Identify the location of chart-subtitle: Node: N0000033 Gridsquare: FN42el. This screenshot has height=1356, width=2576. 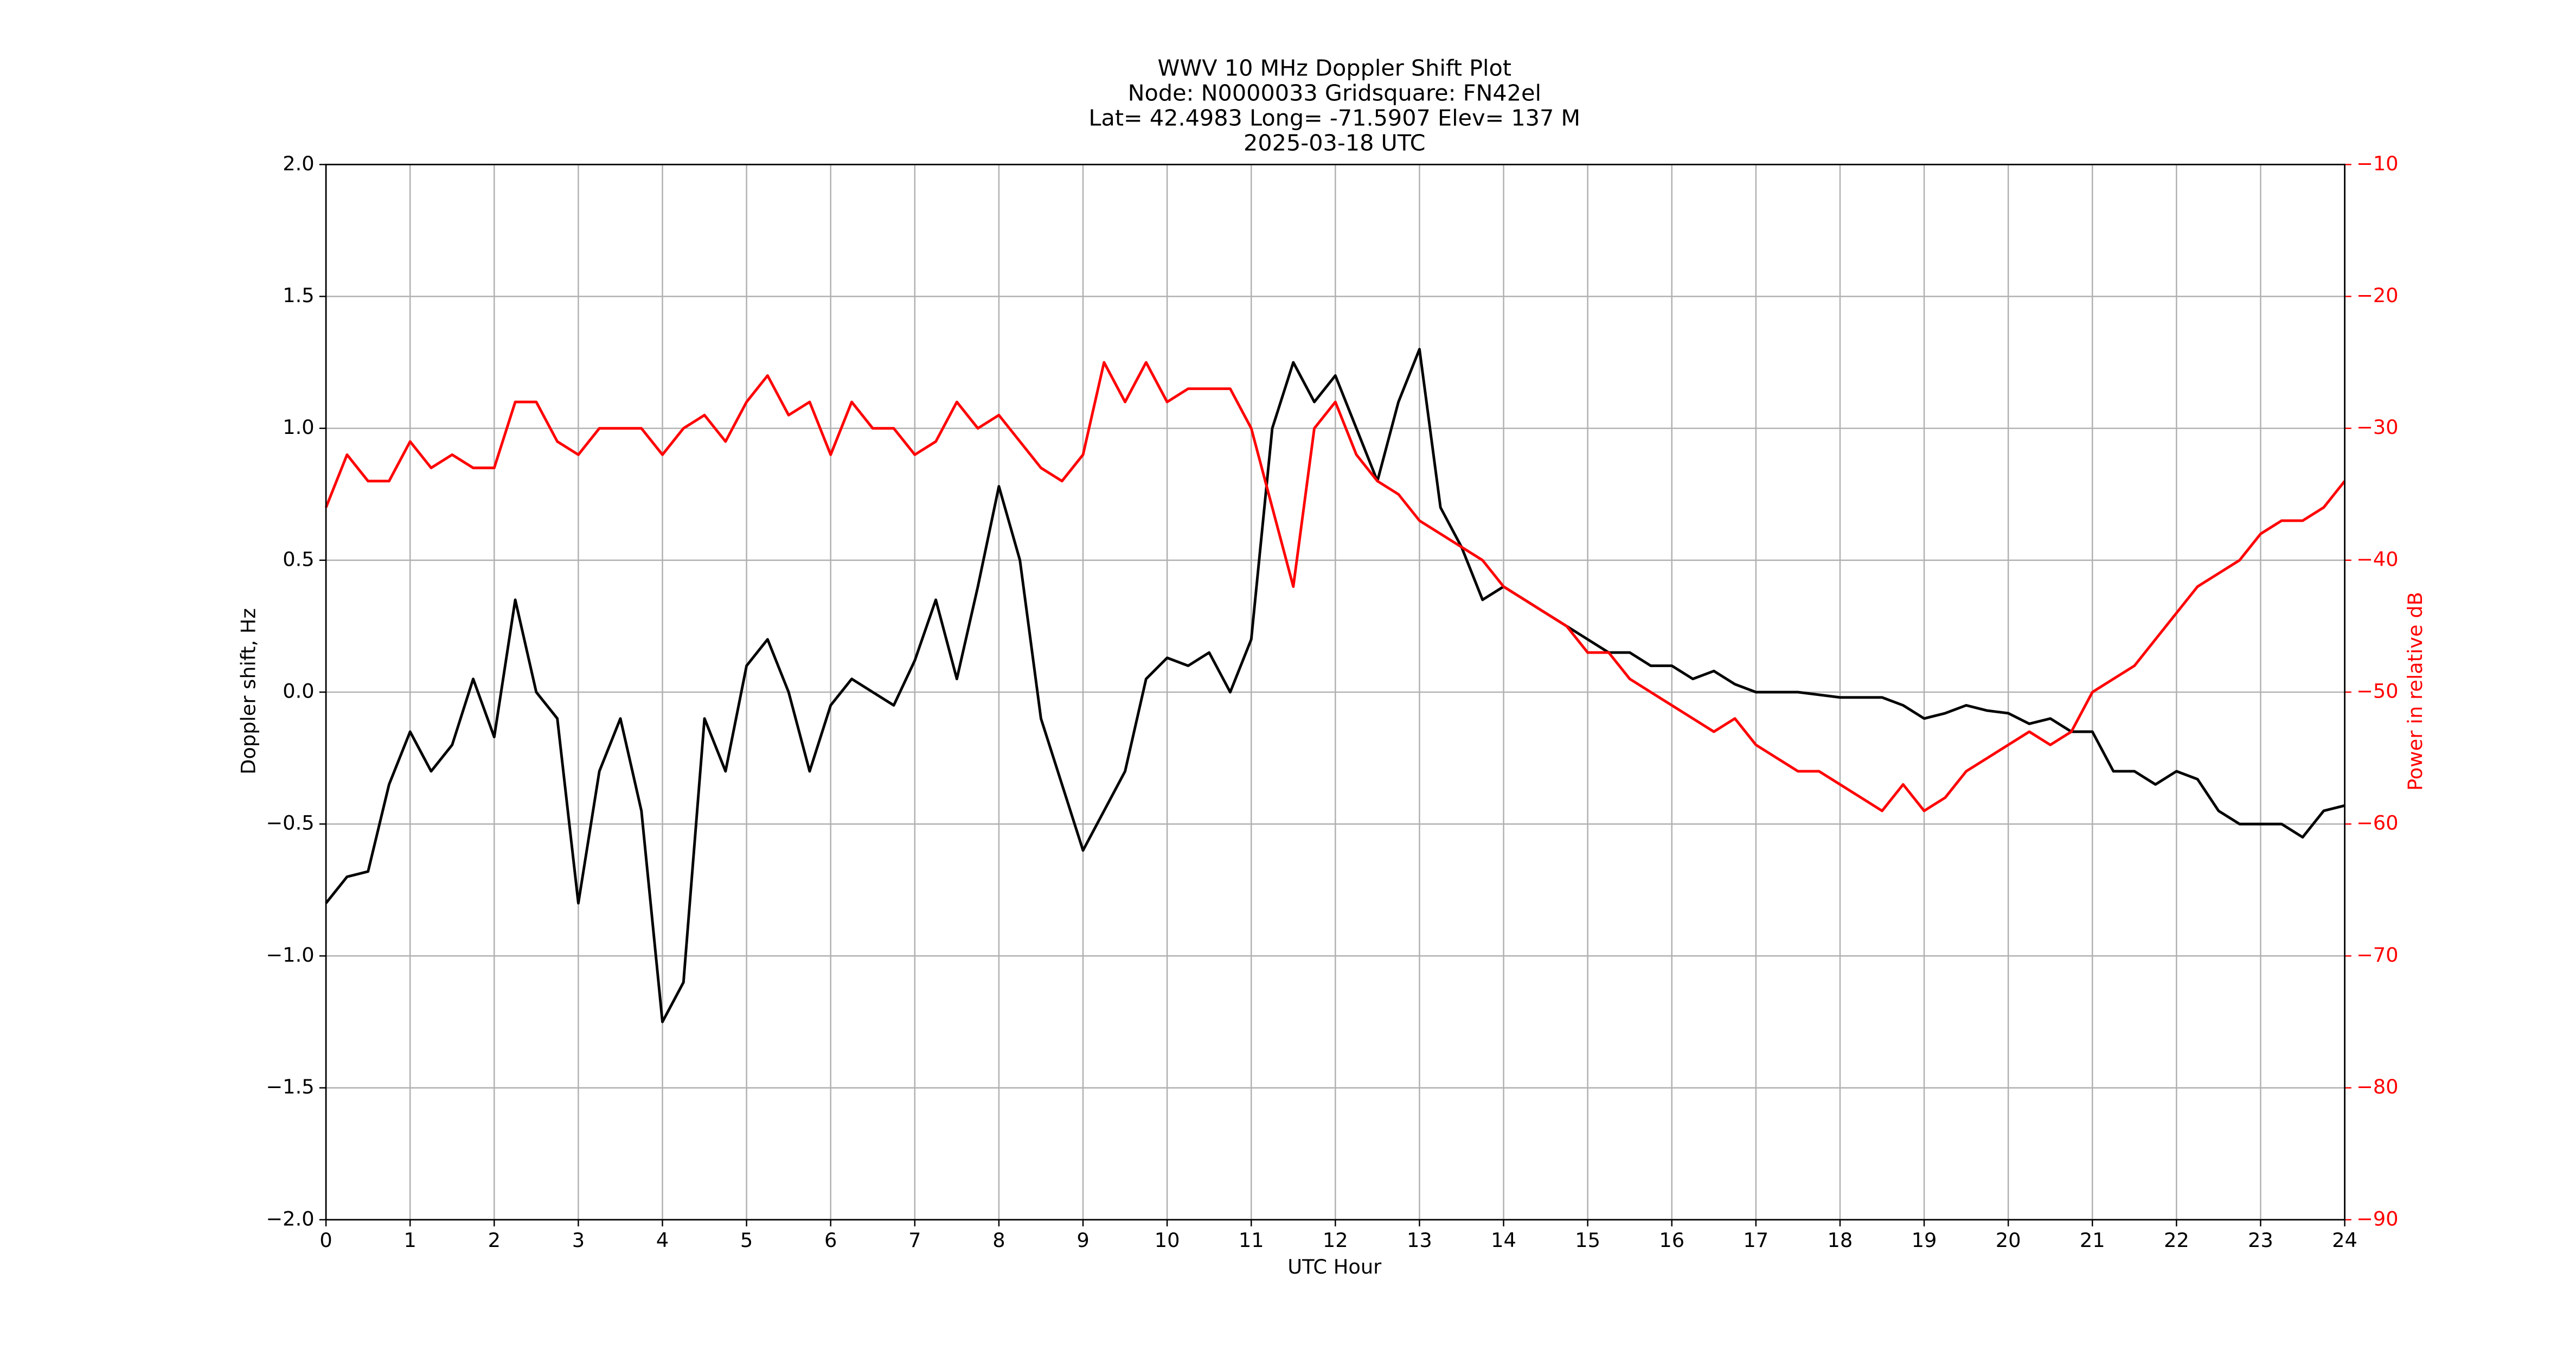
(1334, 93).